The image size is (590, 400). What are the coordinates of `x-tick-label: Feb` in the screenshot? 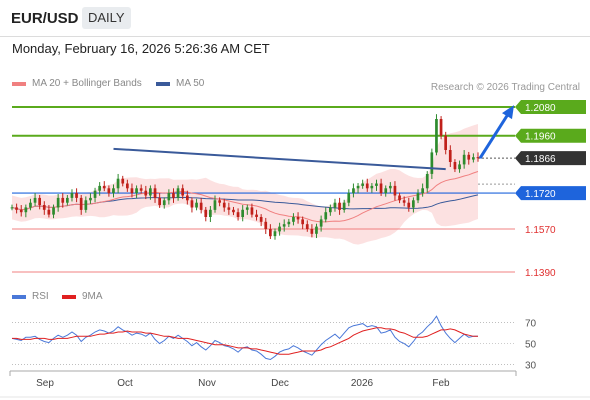 It's located at (441, 383).